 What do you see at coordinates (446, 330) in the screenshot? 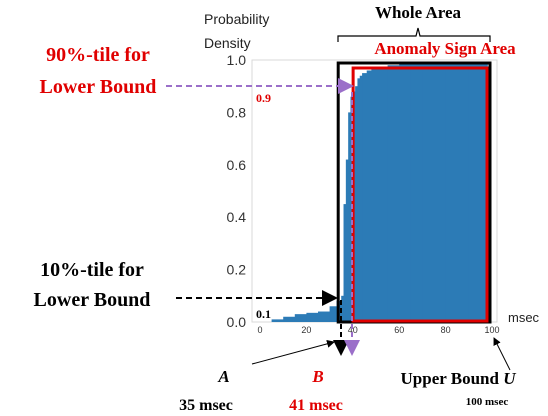
I see `x-tick-label: 80` at bounding box center [446, 330].